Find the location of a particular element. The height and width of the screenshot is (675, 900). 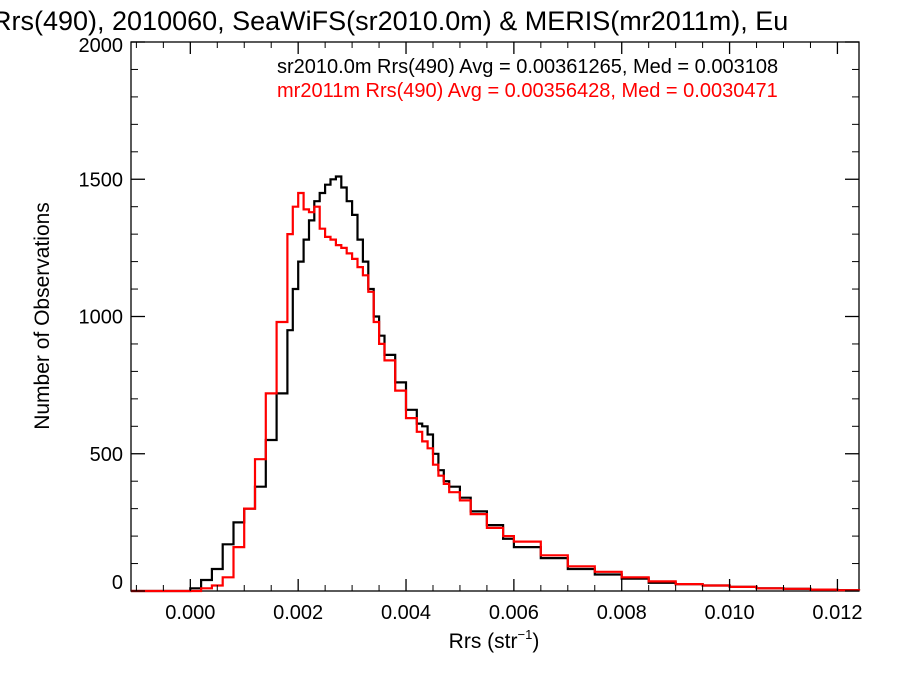

y-tick-label: 0 is located at coordinates (117, 583).